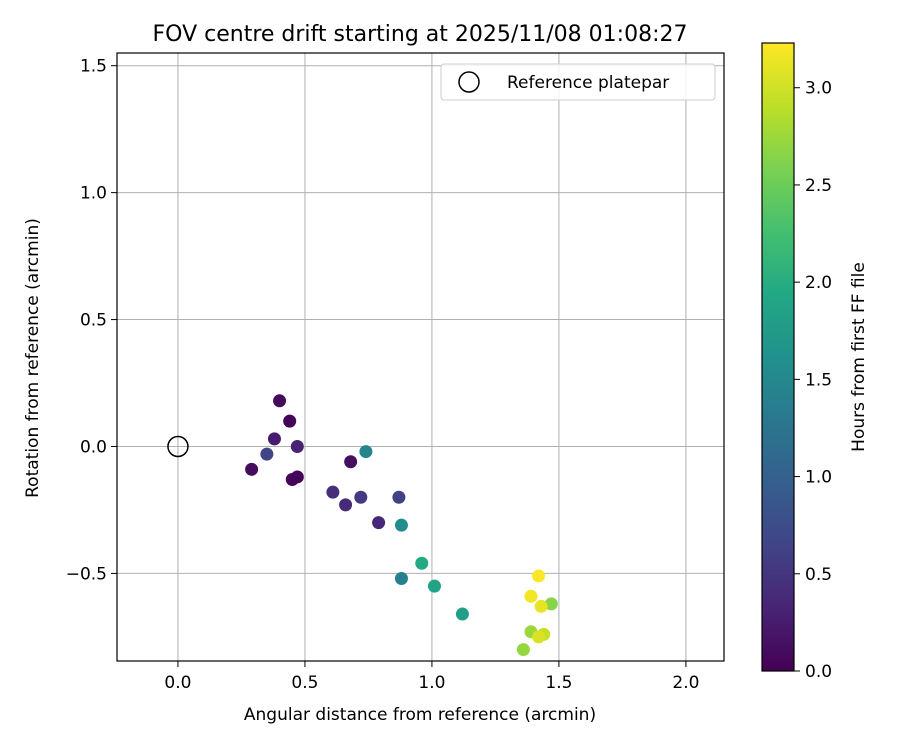 This screenshot has height=750, width=900. I want to click on colorbar-tick-label: 1.5, so click(818, 380).